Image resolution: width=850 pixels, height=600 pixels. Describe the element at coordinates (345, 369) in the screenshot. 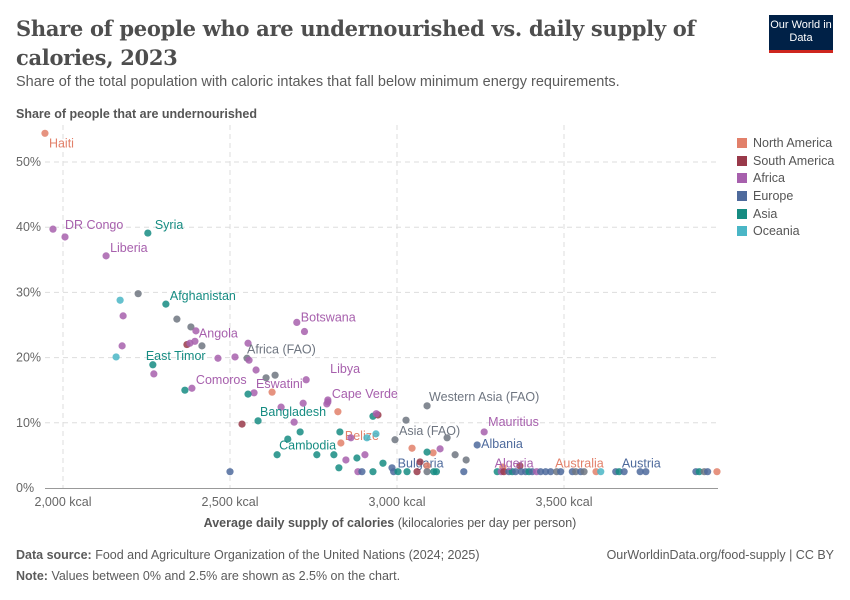

I see `point-label: Libya` at that location.